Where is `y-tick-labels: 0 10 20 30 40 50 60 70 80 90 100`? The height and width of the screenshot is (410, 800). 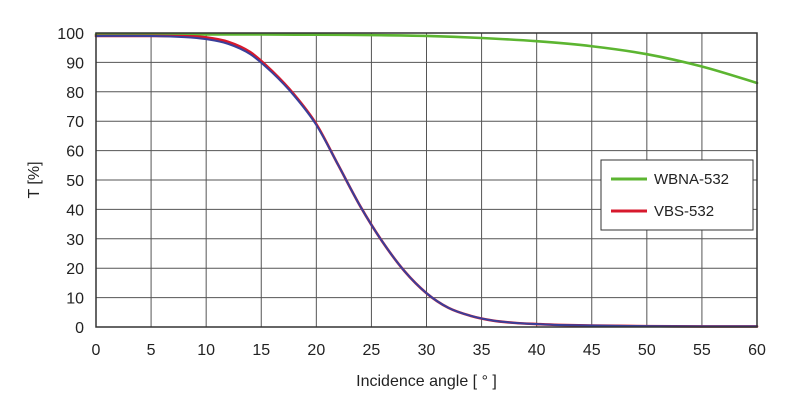
y-tick-labels: 0 10 20 30 40 50 60 70 80 90 100 is located at coordinates (70, 181).